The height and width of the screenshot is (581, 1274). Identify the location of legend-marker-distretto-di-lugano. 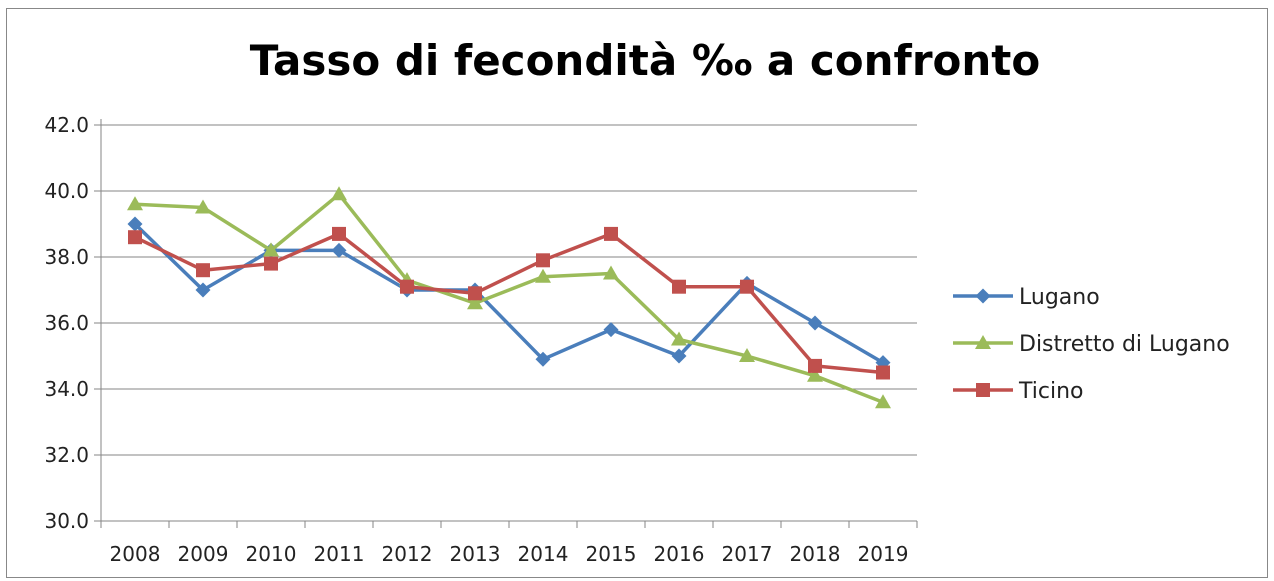
(983, 342).